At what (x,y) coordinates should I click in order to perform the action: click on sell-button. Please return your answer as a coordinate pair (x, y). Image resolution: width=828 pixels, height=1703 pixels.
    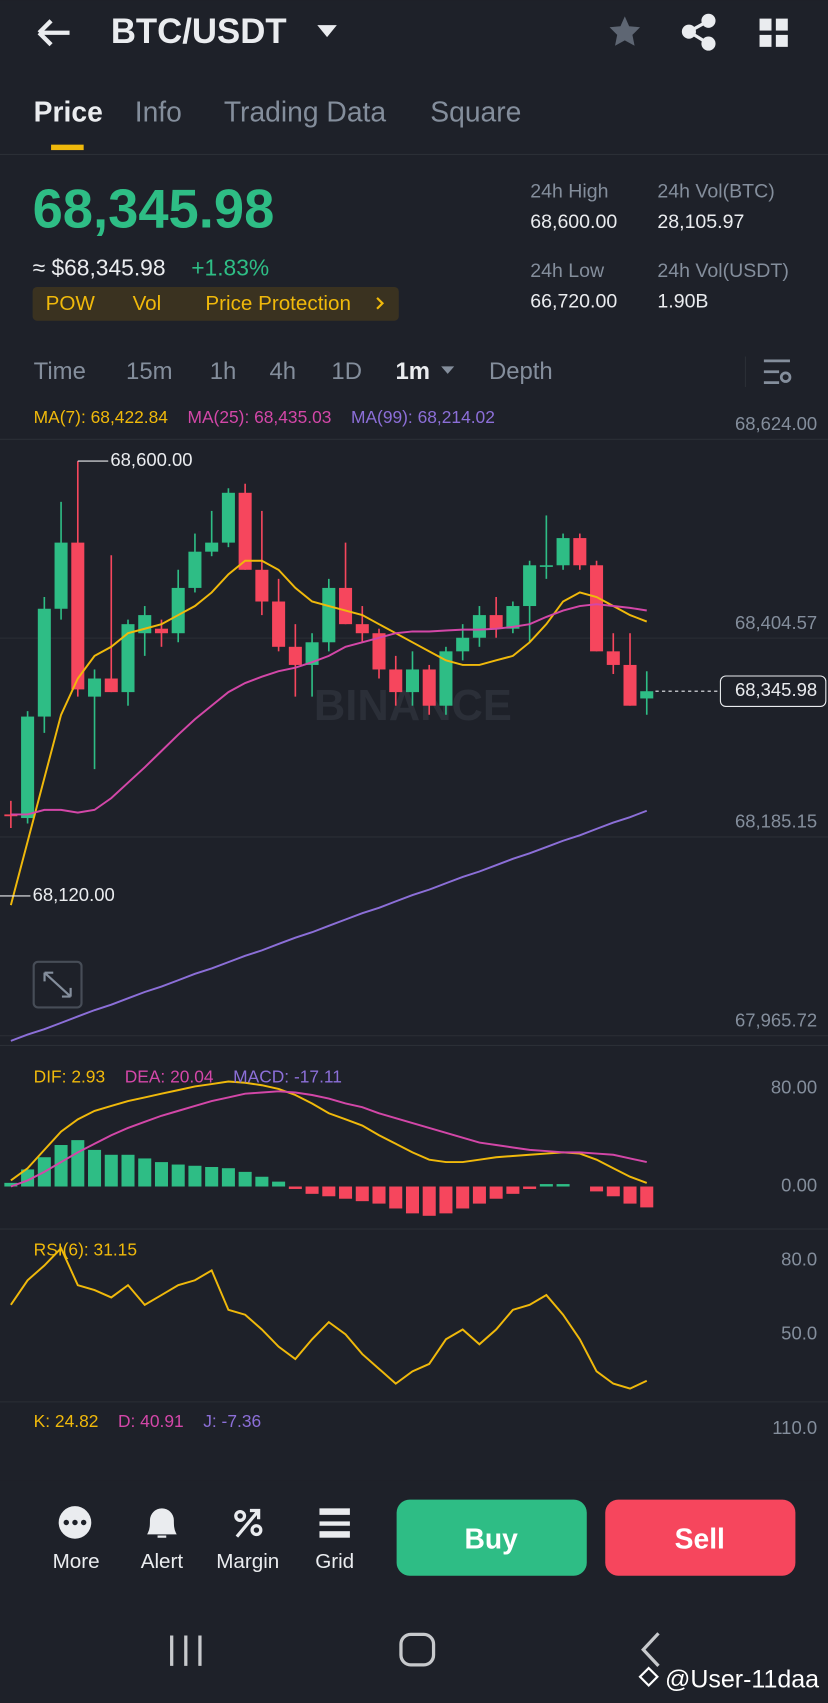
    Looking at the image, I should click on (700, 1537).